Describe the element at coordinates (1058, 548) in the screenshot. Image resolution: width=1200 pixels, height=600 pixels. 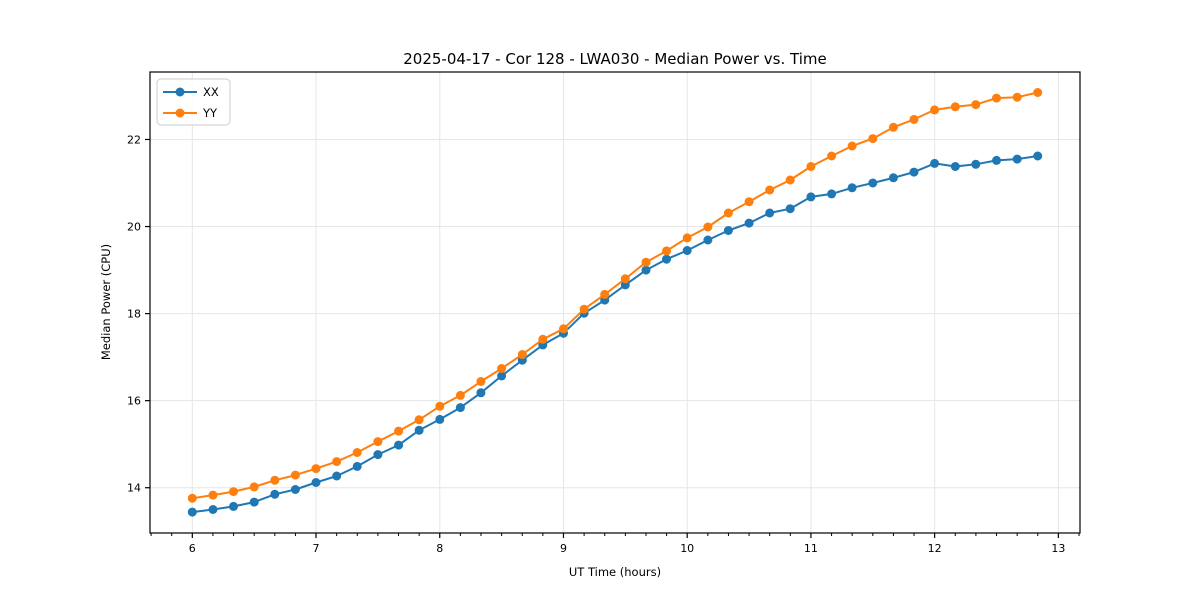
I see `x-tick-label: 13` at that location.